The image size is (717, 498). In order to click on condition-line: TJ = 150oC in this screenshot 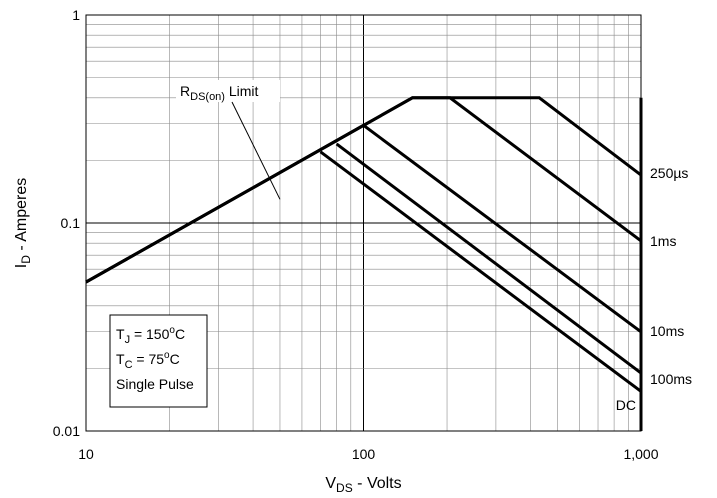, I will do `click(150, 335)`.